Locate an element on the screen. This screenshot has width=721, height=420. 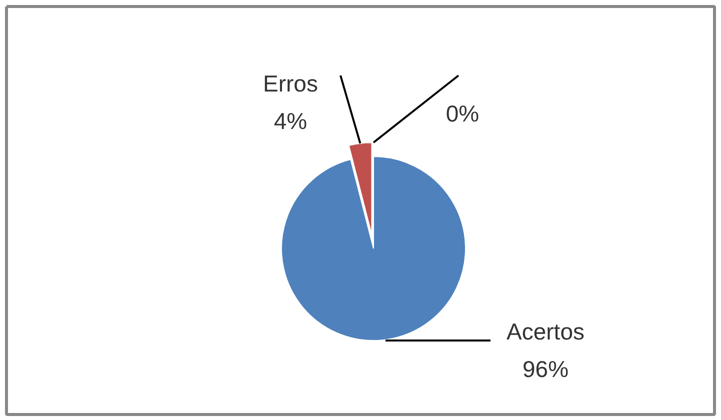
slice-label: Acertos is located at coordinates (545, 331).